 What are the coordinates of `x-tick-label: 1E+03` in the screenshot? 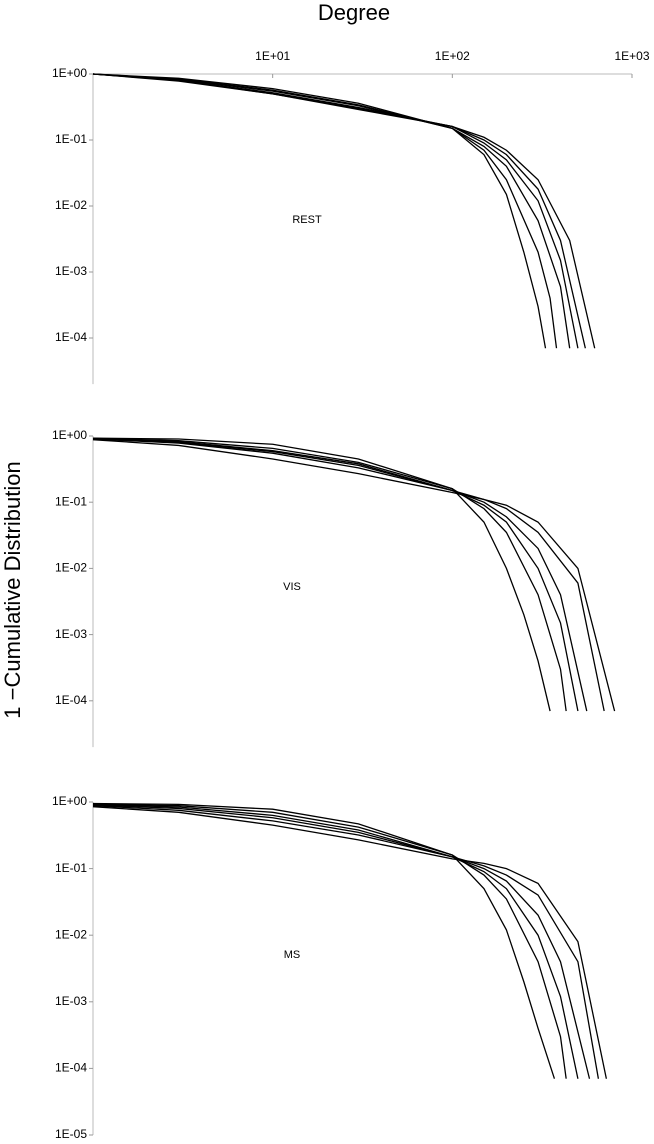 It's located at (631, 56).